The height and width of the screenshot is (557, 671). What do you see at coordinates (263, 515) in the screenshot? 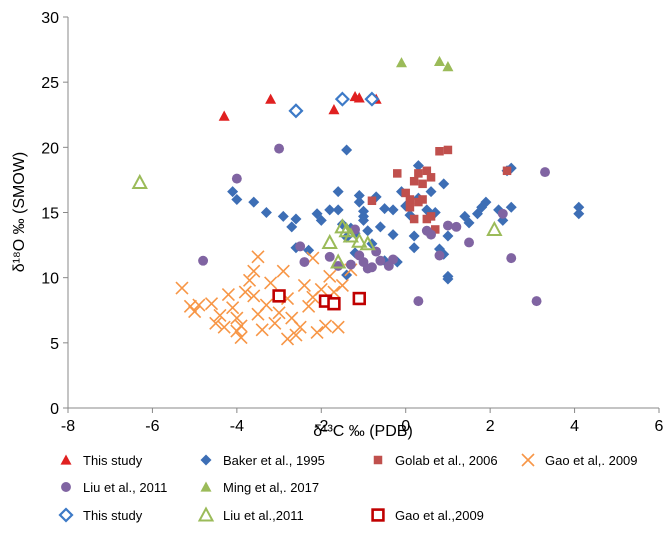
I see `legend-label: Liu et al.,2011` at bounding box center [263, 515].